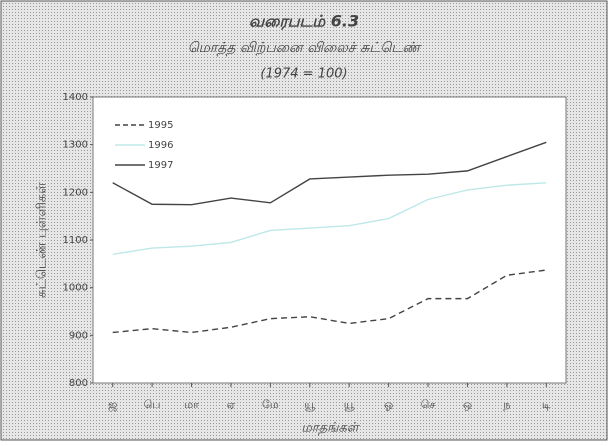  What do you see at coordinates (75, 97) in the screenshot?
I see `y-tick-label: 1400` at bounding box center [75, 97].